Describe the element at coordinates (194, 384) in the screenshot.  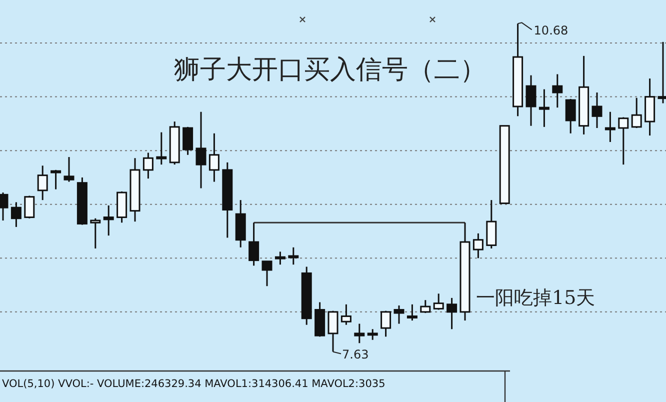
I see `text: VOL(5,10) VVOL:- VOLUME:246329.34 MAVOL1:314306.41 MAVOL2:3035` at that location.